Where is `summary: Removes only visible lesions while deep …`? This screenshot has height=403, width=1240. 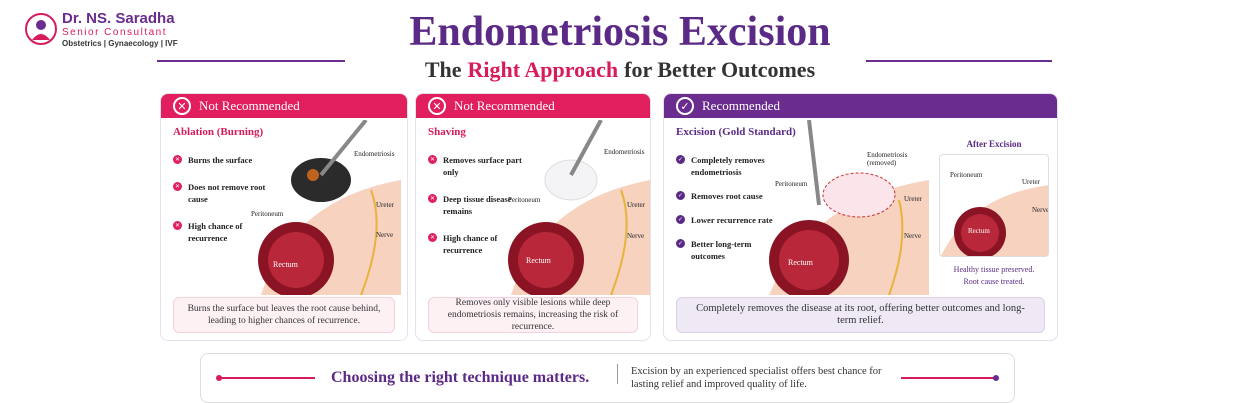
summary: Removes only visible lesions while deep … is located at coordinates (533, 315).